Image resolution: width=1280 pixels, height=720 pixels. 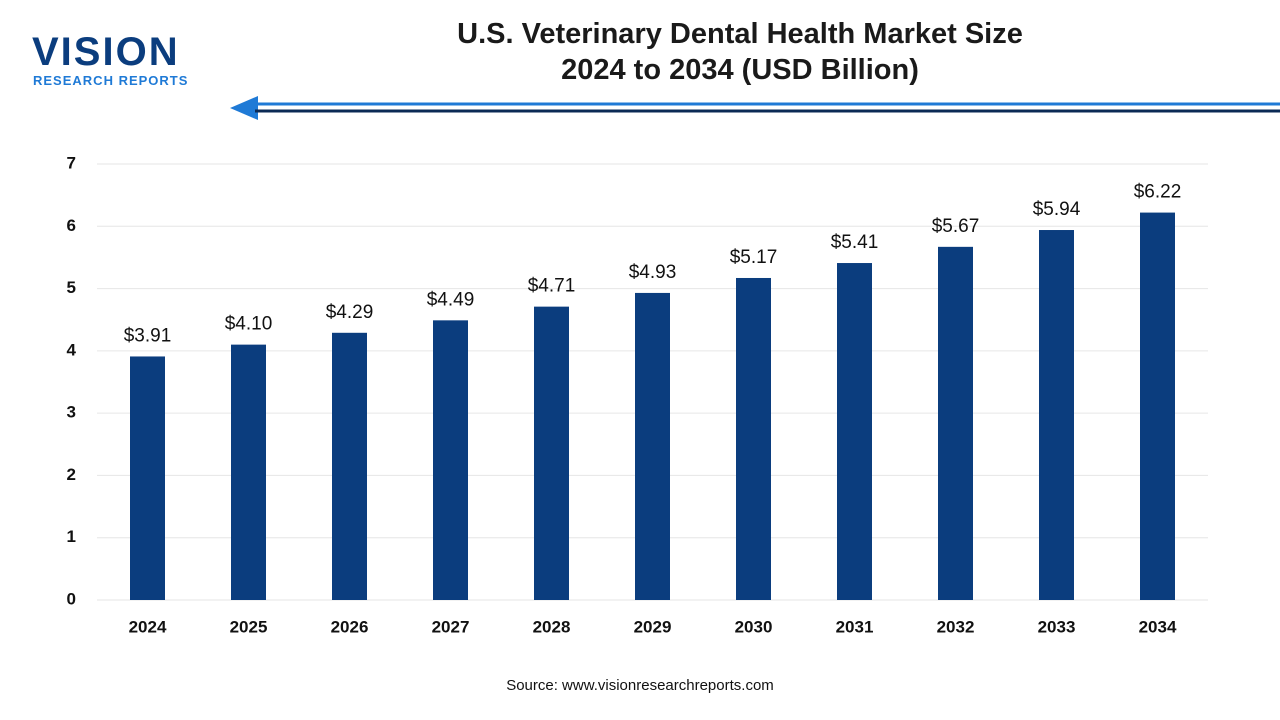 I want to click on x-tick-label: 2026, so click(x=350, y=626).